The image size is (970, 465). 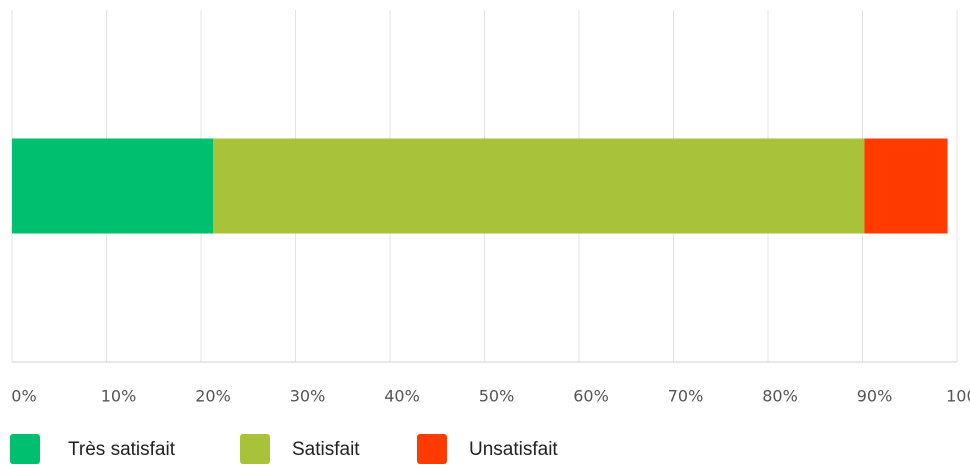 I want to click on x-tick-label: 20%, so click(x=213, y=396).